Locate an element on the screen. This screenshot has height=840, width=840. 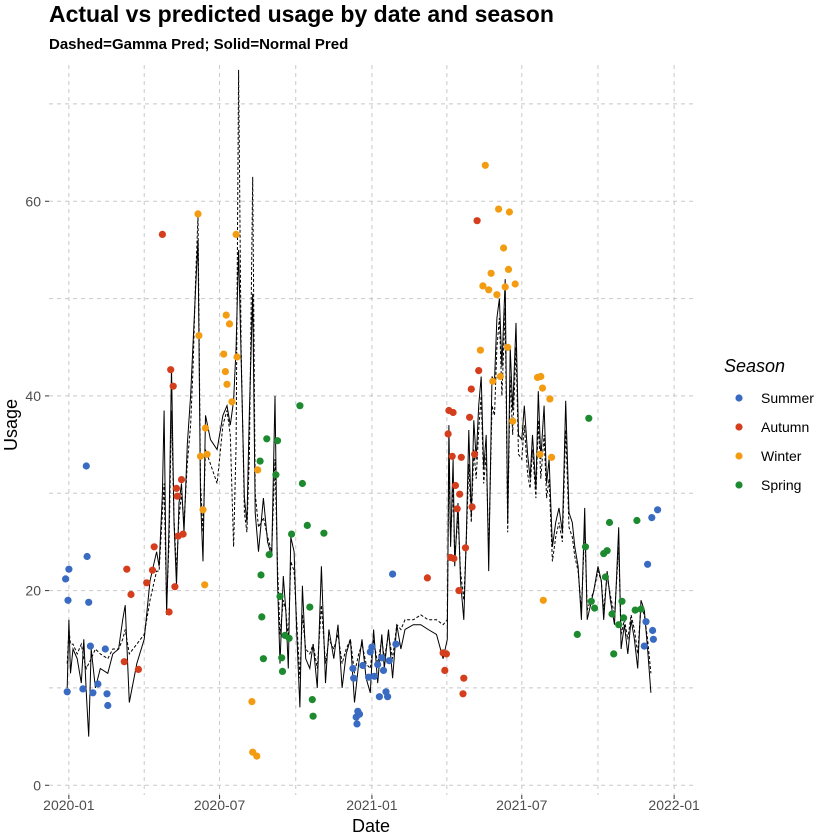
legend-key-winter is located at coordinates (739, 456).